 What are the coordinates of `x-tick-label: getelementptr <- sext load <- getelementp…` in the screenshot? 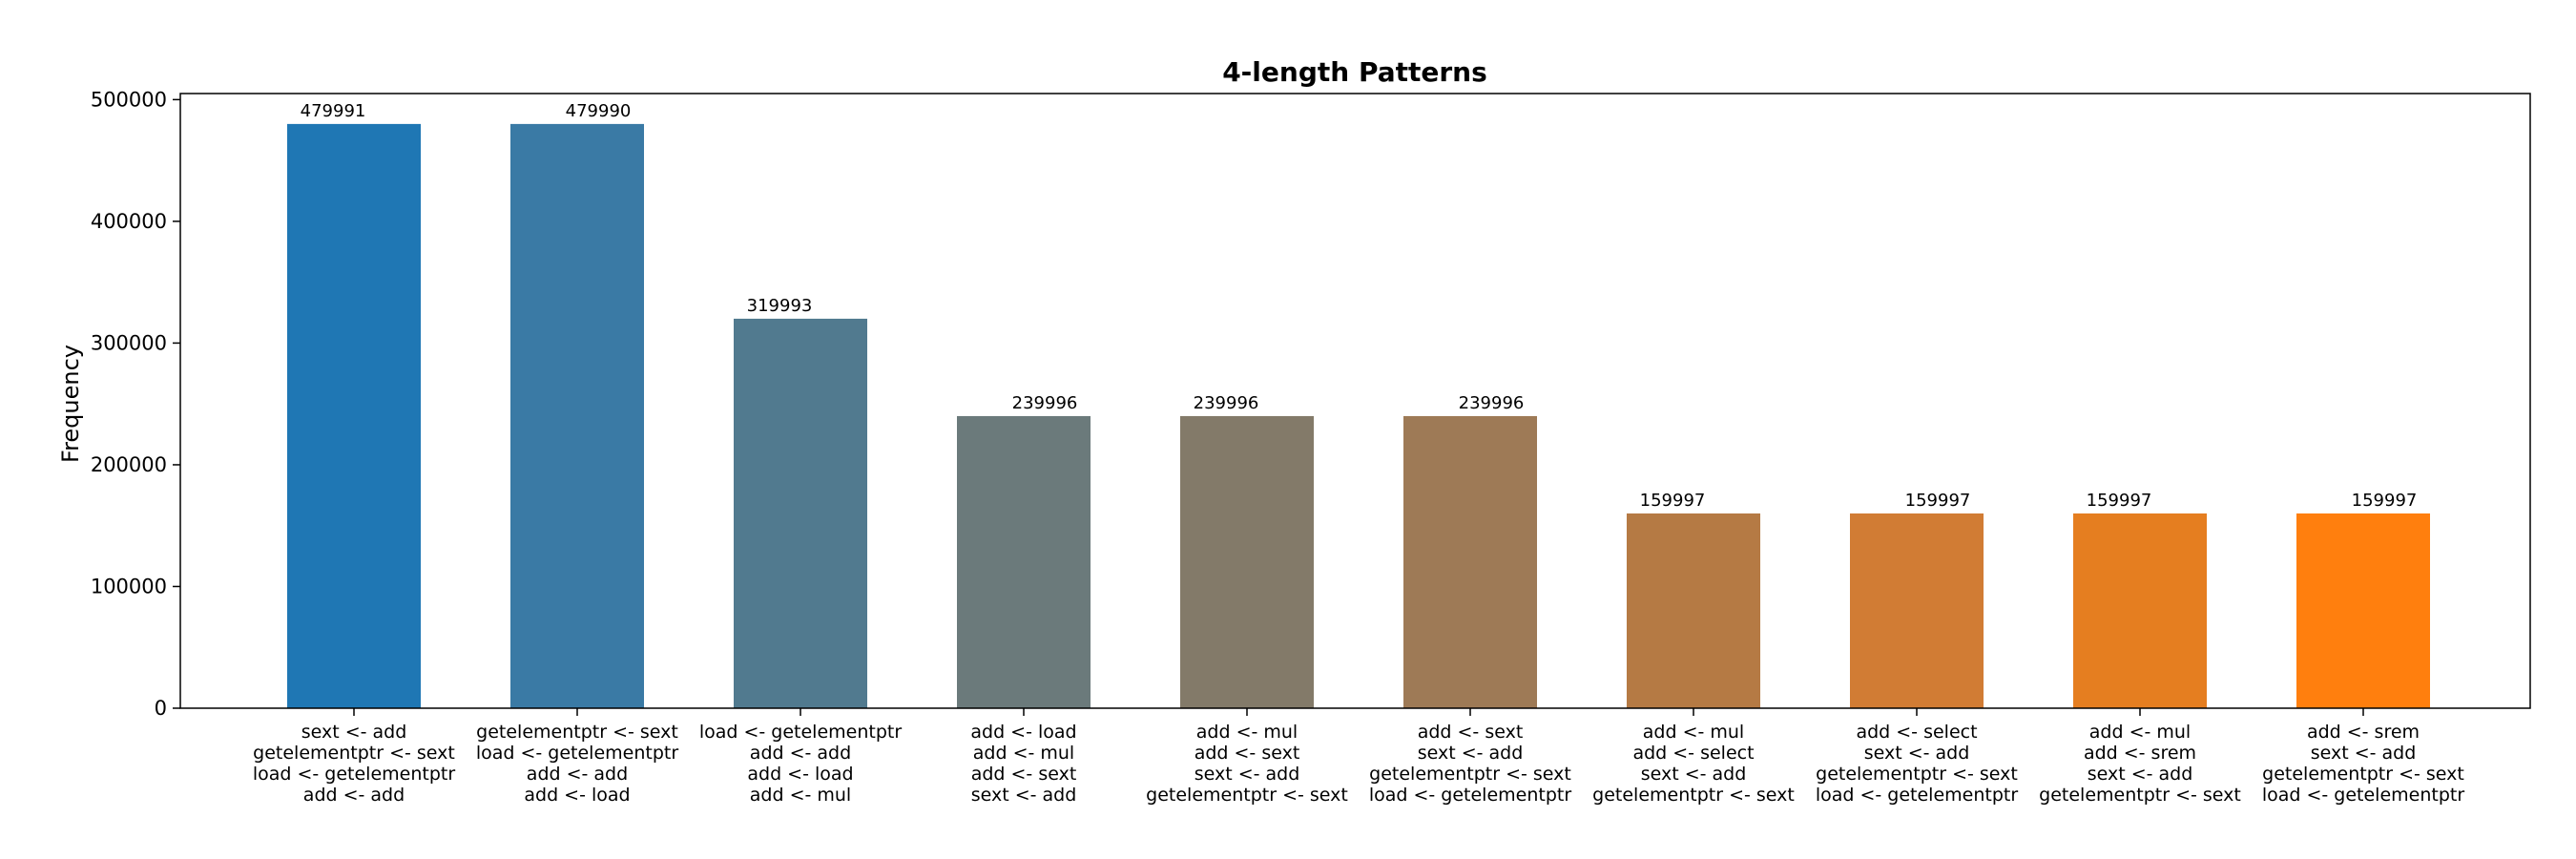 It's located at (577, 764).